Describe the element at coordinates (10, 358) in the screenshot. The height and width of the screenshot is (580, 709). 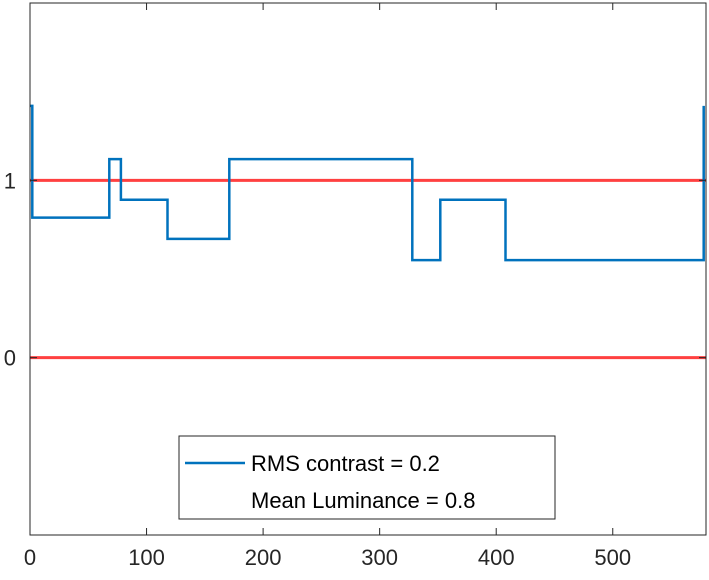
I see `y-tick-label: 0` at that location.